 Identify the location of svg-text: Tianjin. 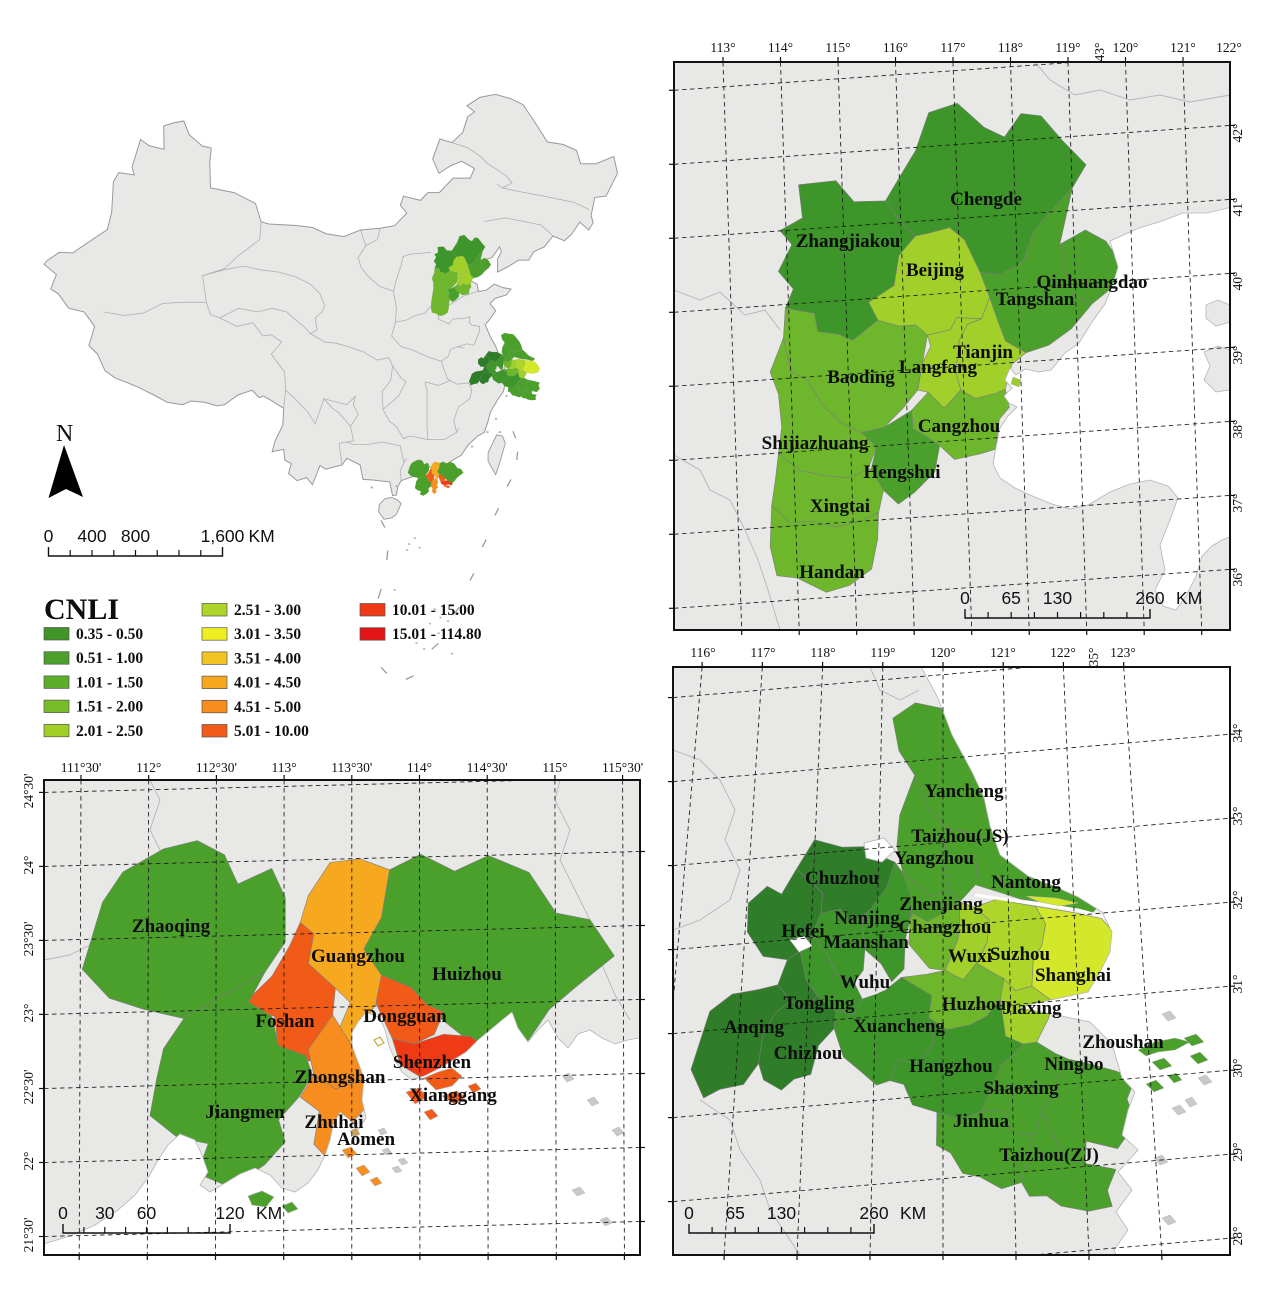
(983, 352).